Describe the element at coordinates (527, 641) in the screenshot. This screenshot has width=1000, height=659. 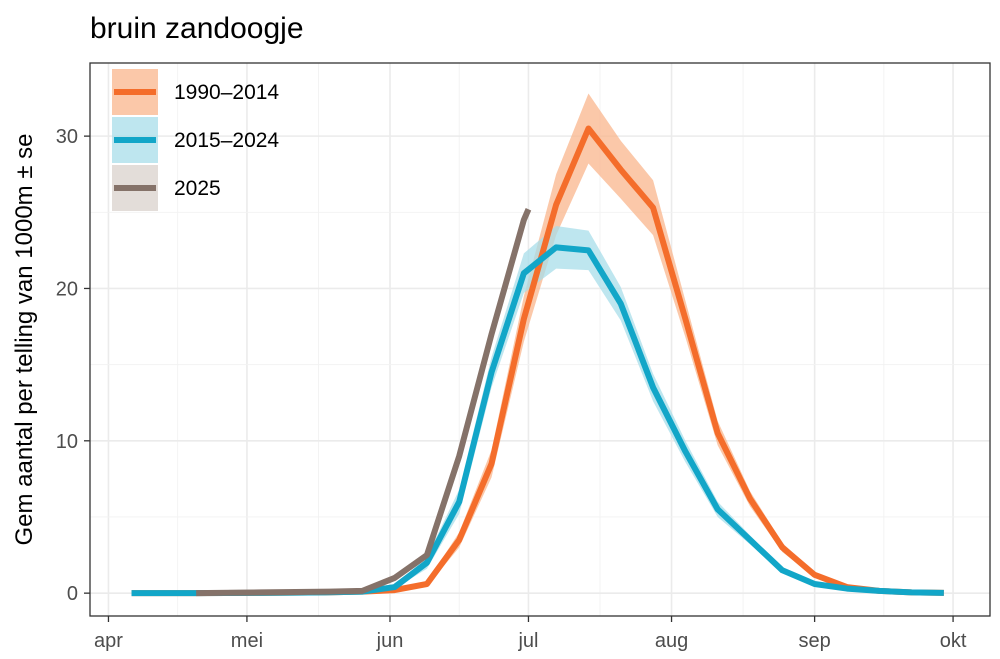
I see `x-tick-label: jul` at that location.